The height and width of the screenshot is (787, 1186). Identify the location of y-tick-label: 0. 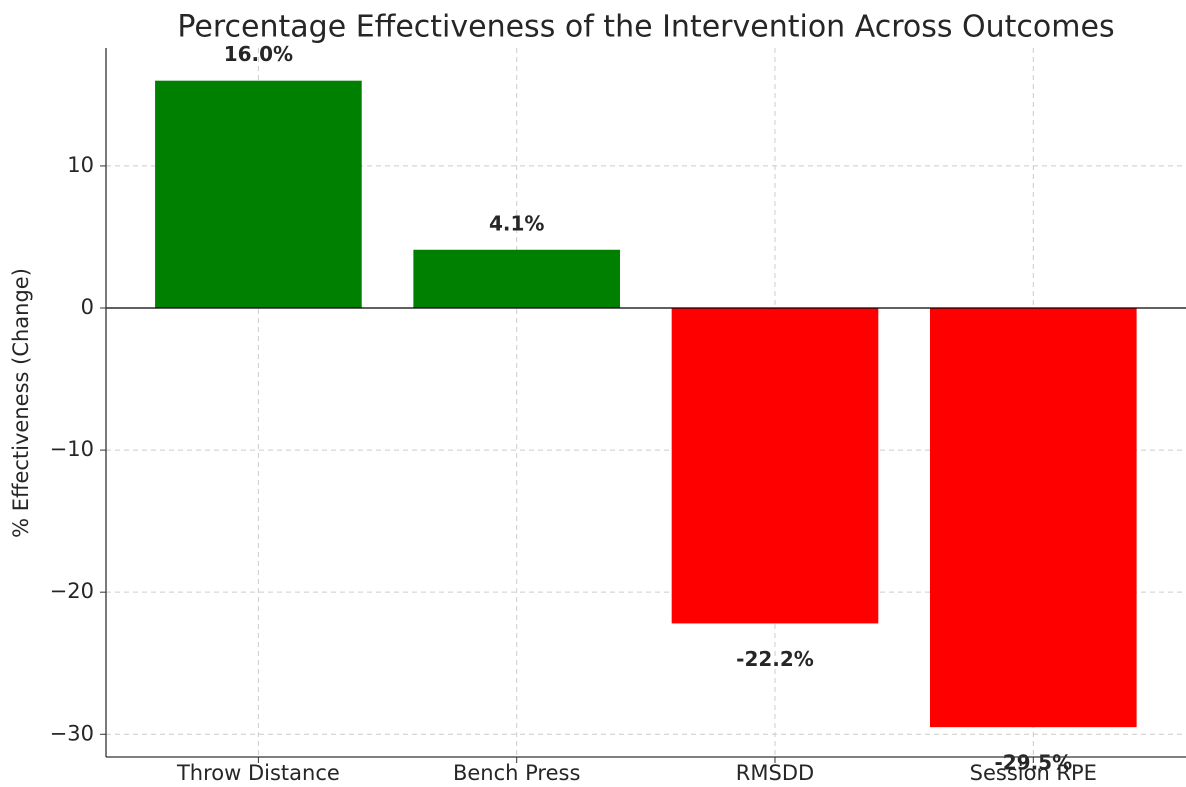
(87, 307).